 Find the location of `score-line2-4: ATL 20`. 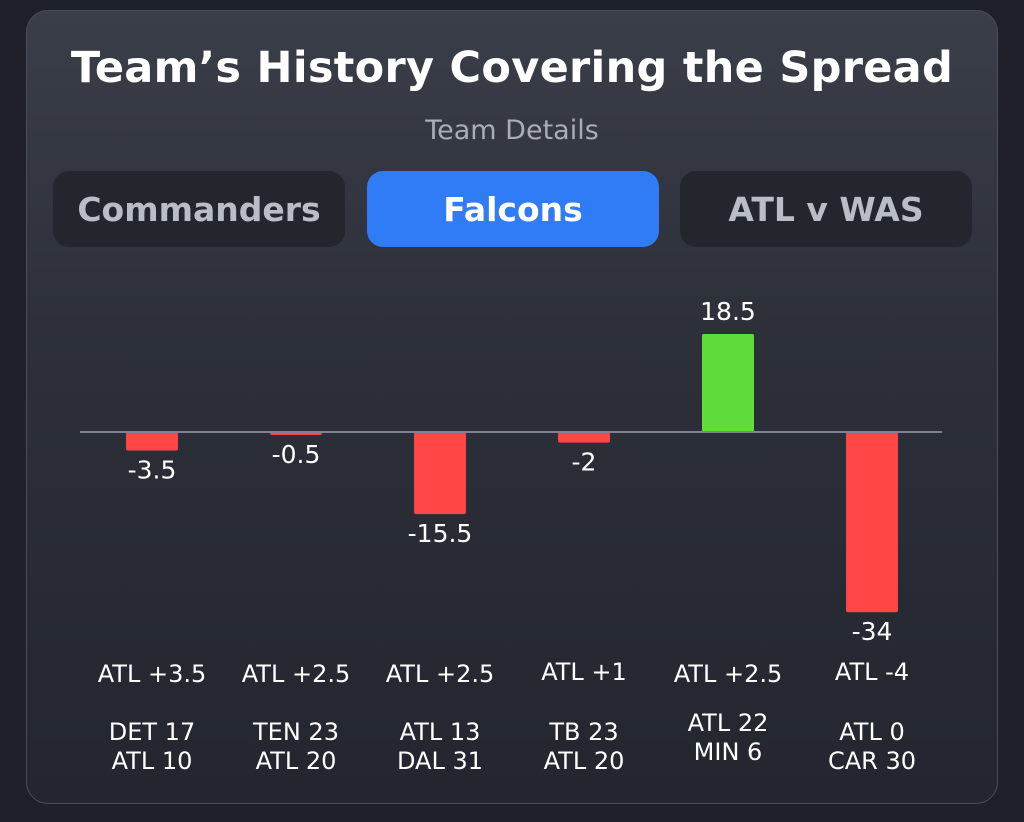

score-line2-4: ATL 20 is located at coordinates (584, 761).